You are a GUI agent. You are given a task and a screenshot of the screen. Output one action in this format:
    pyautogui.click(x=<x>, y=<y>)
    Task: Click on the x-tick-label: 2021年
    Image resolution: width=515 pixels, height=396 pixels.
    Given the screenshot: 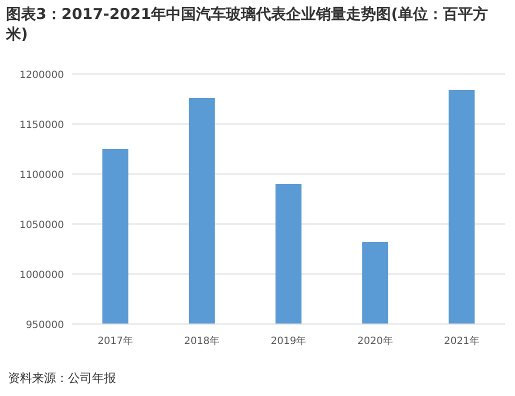 What is the action you would take?
    pyautogui.click(x=462, y=341)
    